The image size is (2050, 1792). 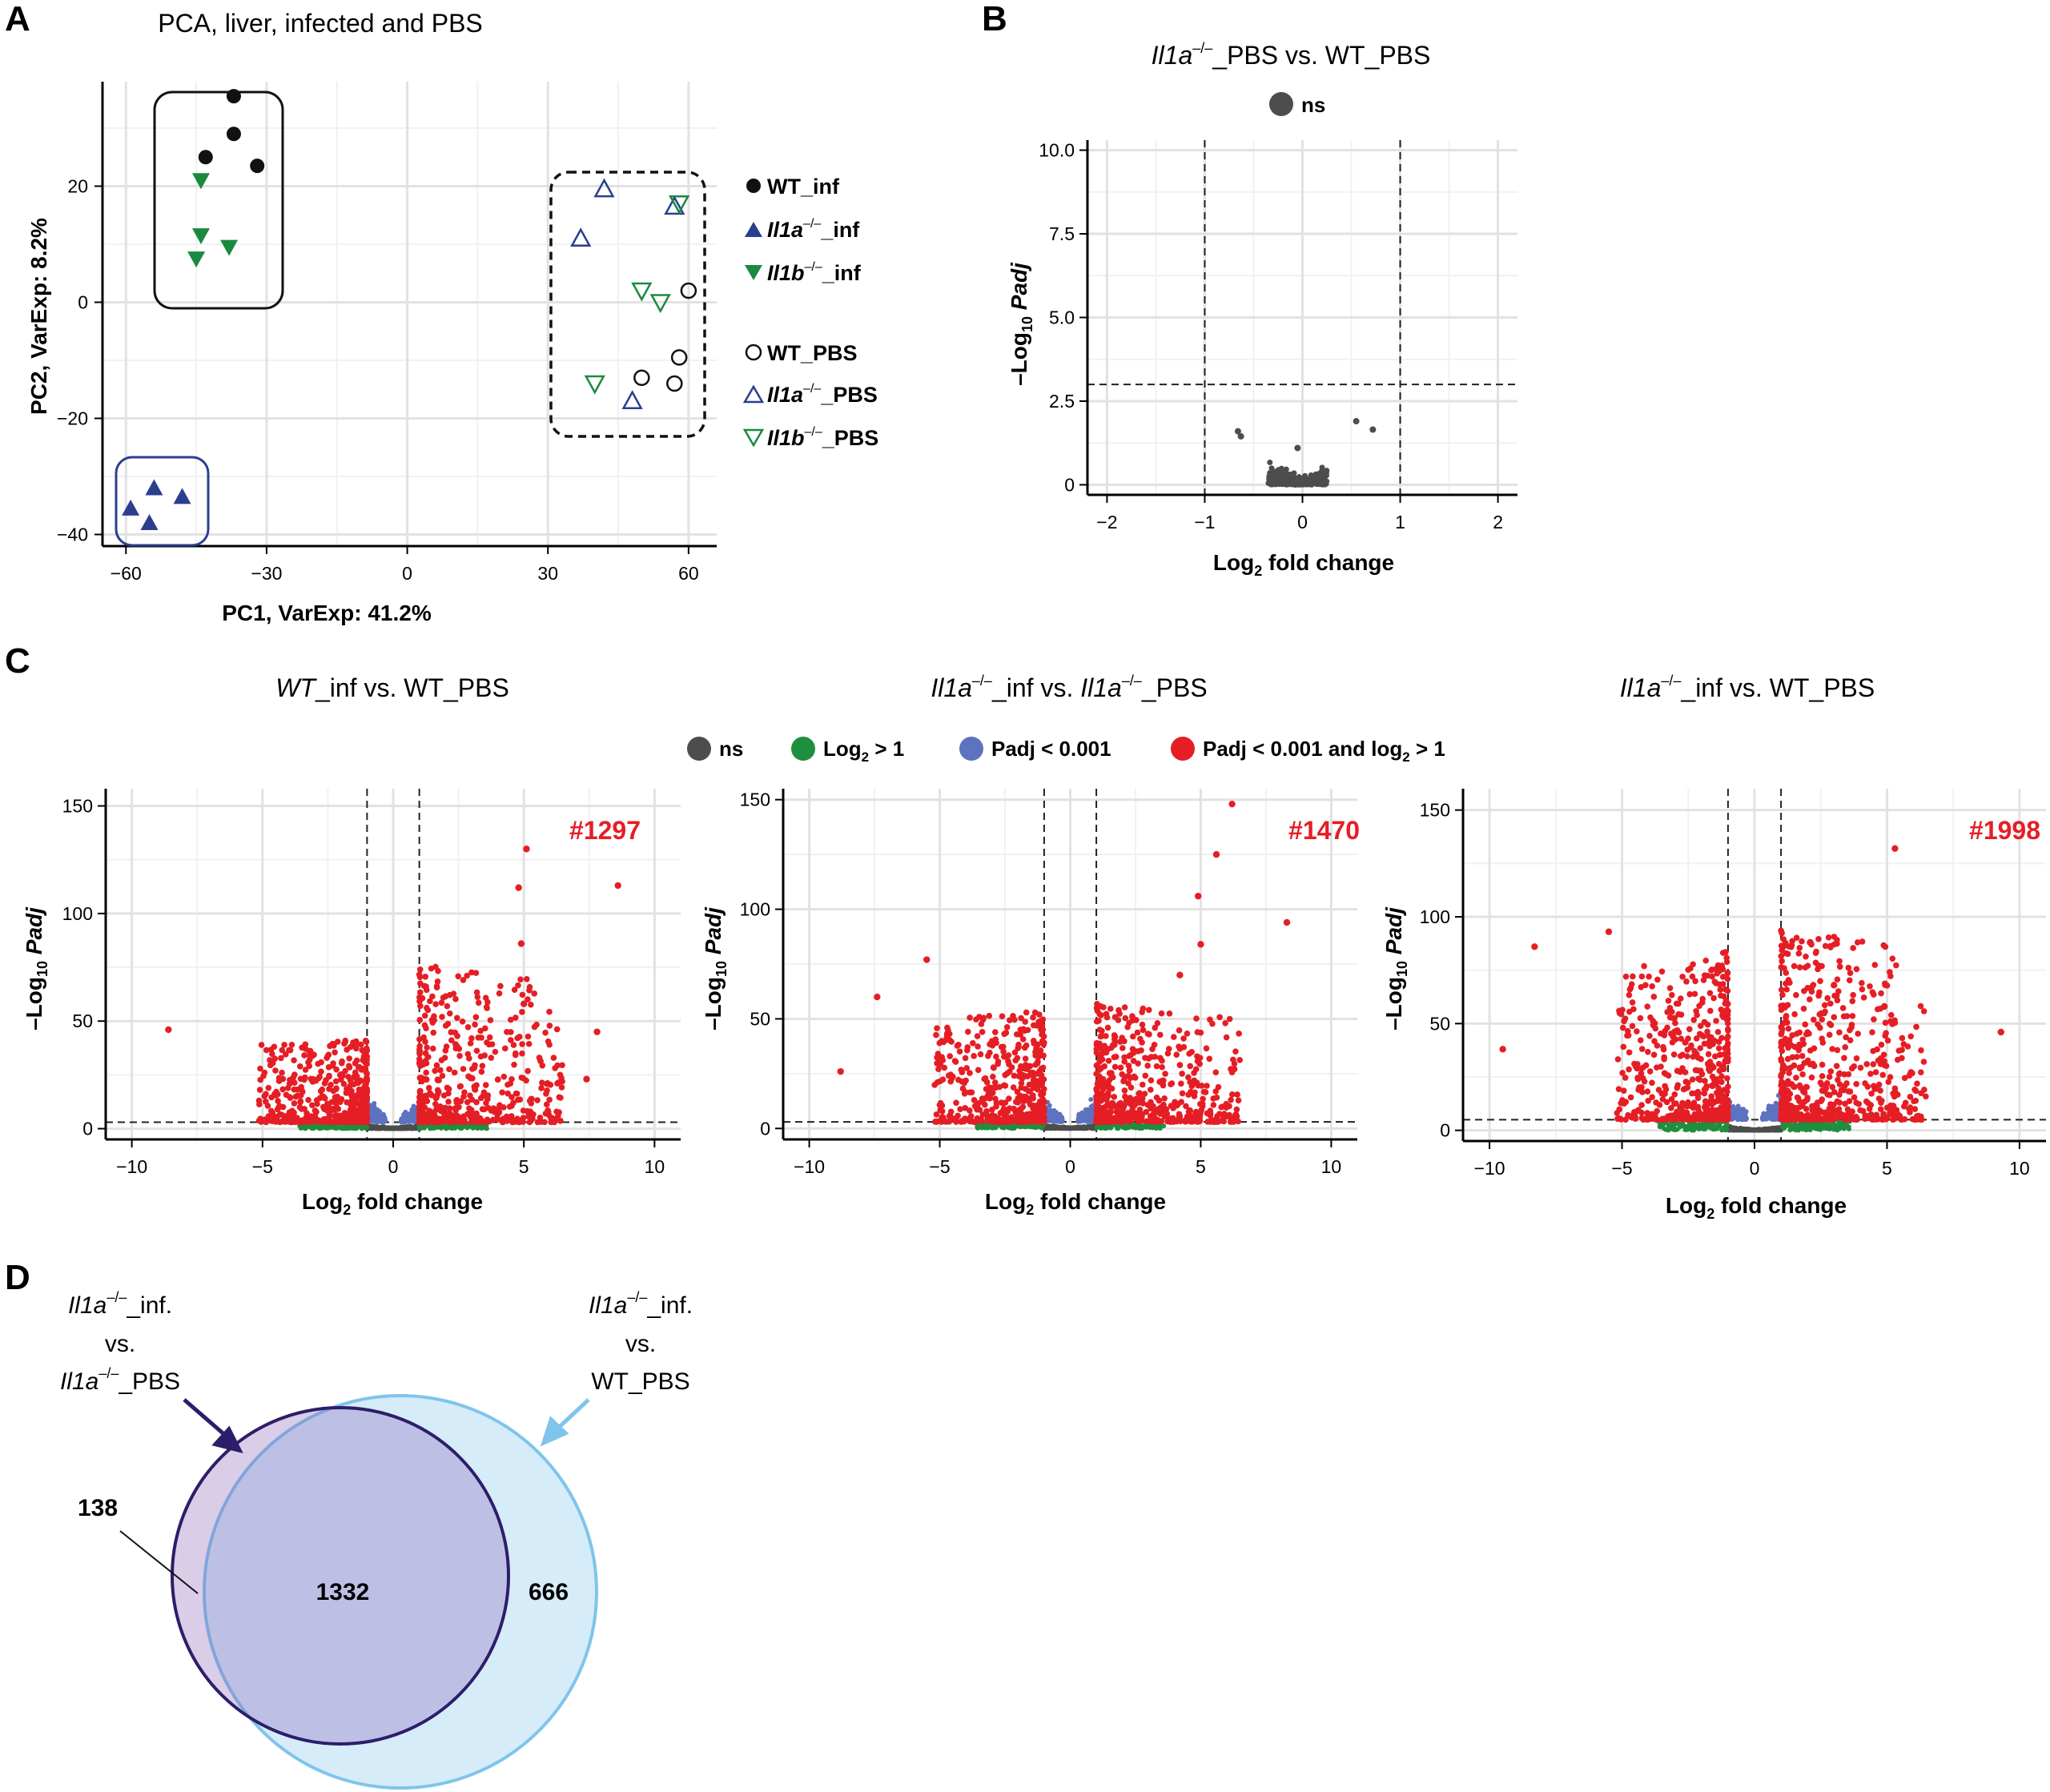 I want to click on volcano-c3-point-padj, so click(x=1764, y=1115).